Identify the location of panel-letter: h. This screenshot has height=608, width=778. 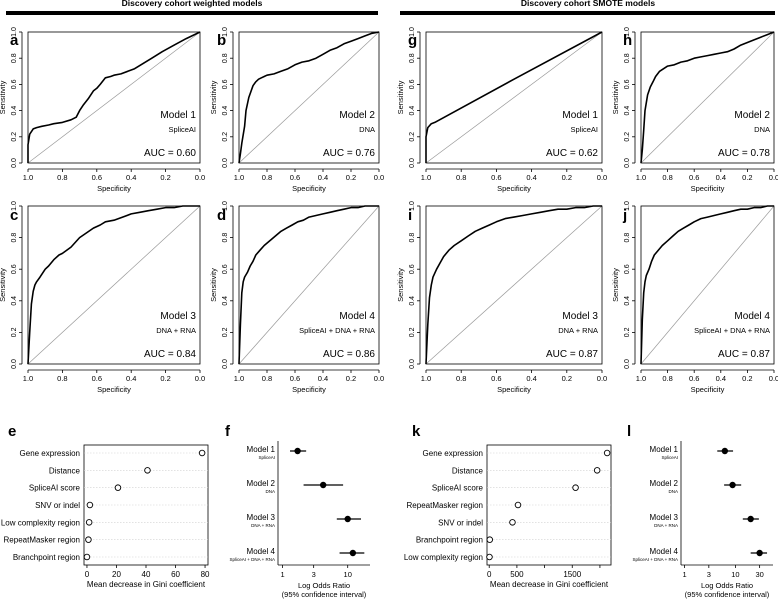
(627, 40).